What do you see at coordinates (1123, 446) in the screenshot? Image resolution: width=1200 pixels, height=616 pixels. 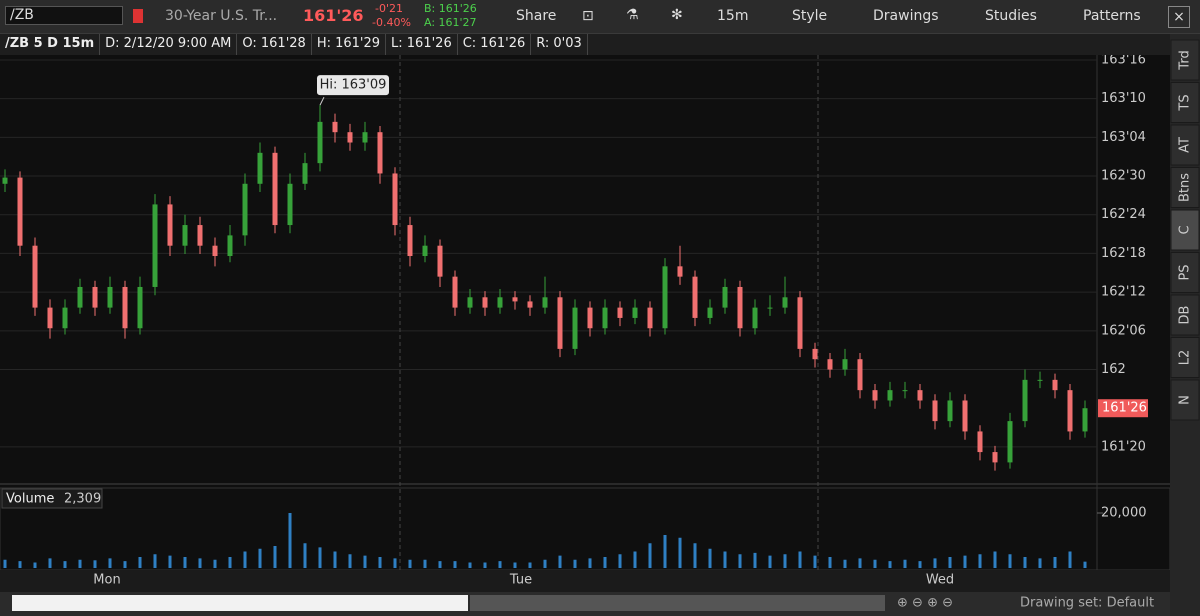 I see `y-tick-label: 161'20` at bounding box center [1123, 446].